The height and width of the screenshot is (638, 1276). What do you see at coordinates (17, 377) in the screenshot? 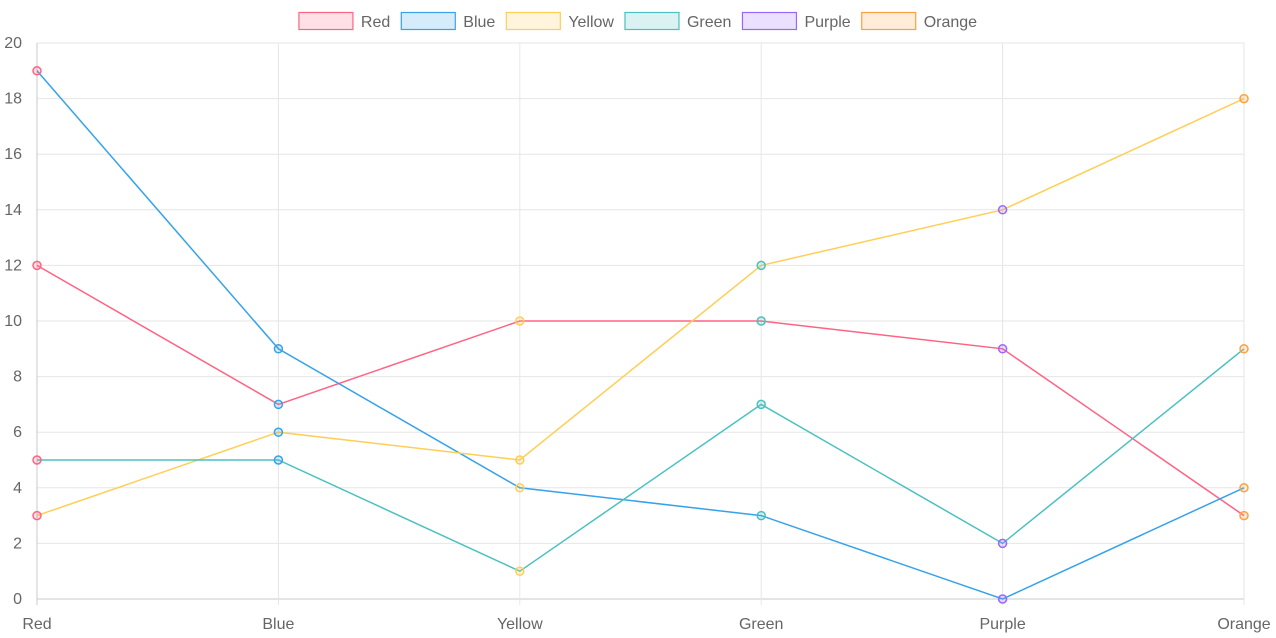
I see `y-tick-label: 8` at bounding box center [17, 377].